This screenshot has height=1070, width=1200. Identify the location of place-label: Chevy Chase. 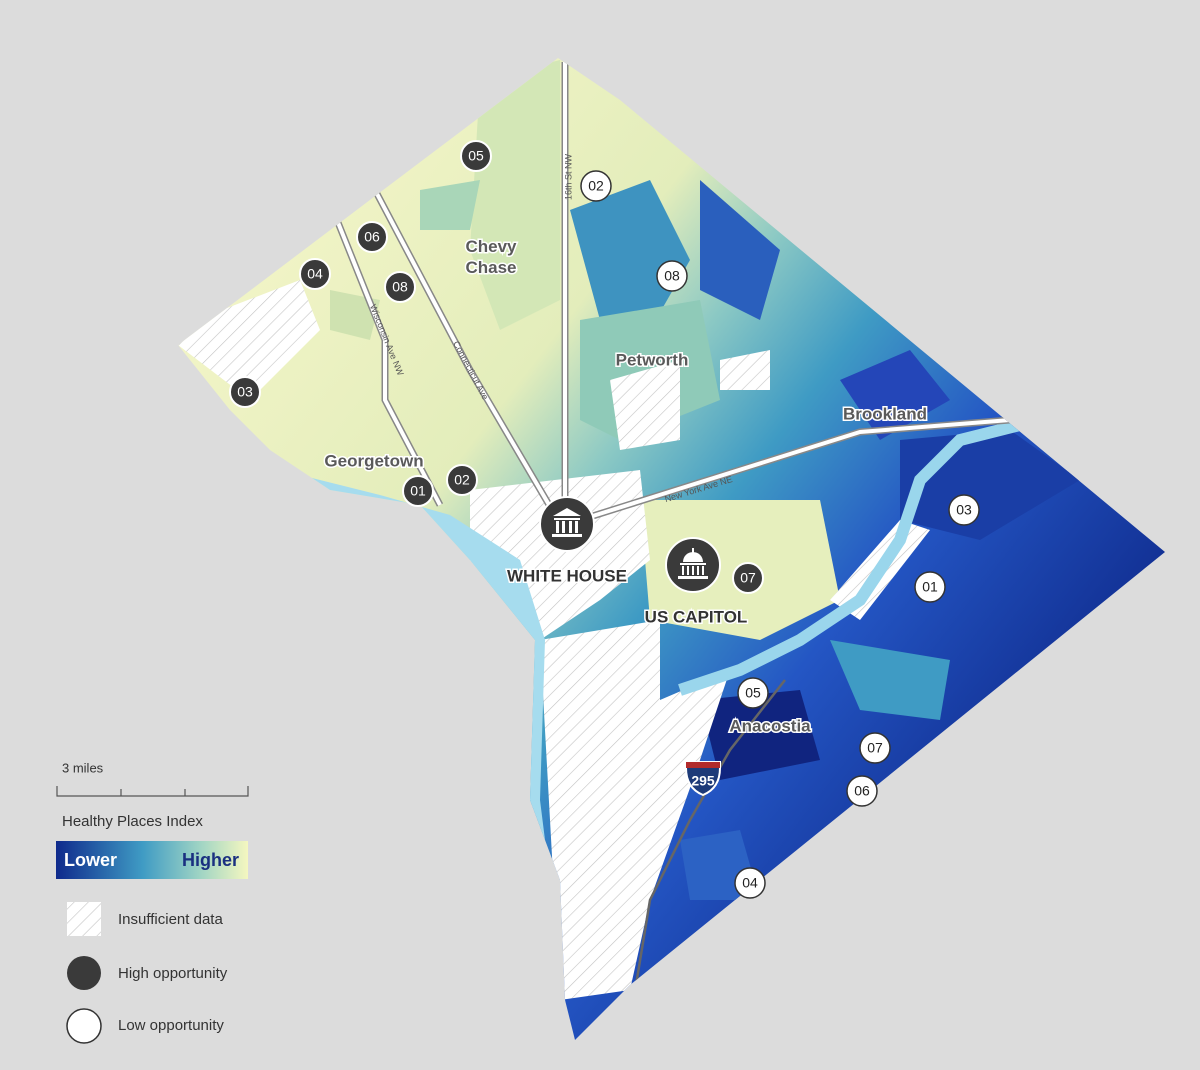
(491, 257).